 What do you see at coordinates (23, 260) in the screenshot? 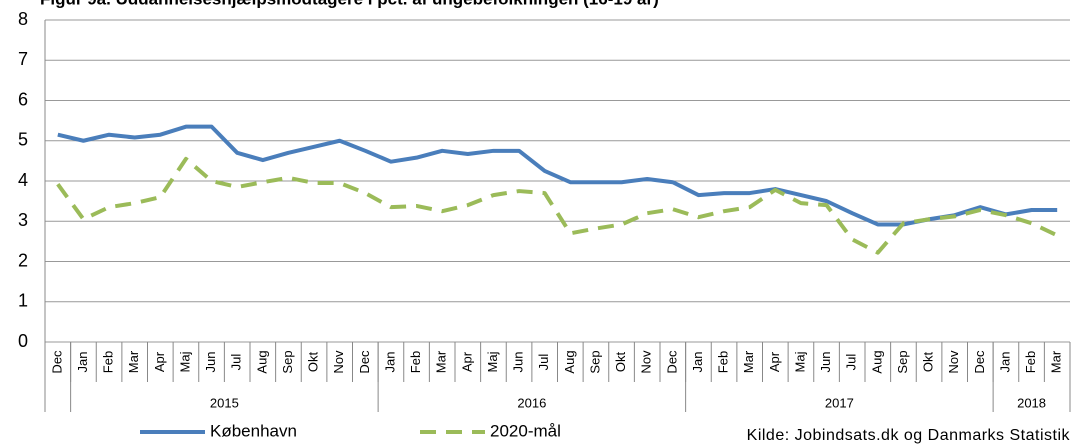
I see `y-tick-label: 2` at bounding box center [23, 260].